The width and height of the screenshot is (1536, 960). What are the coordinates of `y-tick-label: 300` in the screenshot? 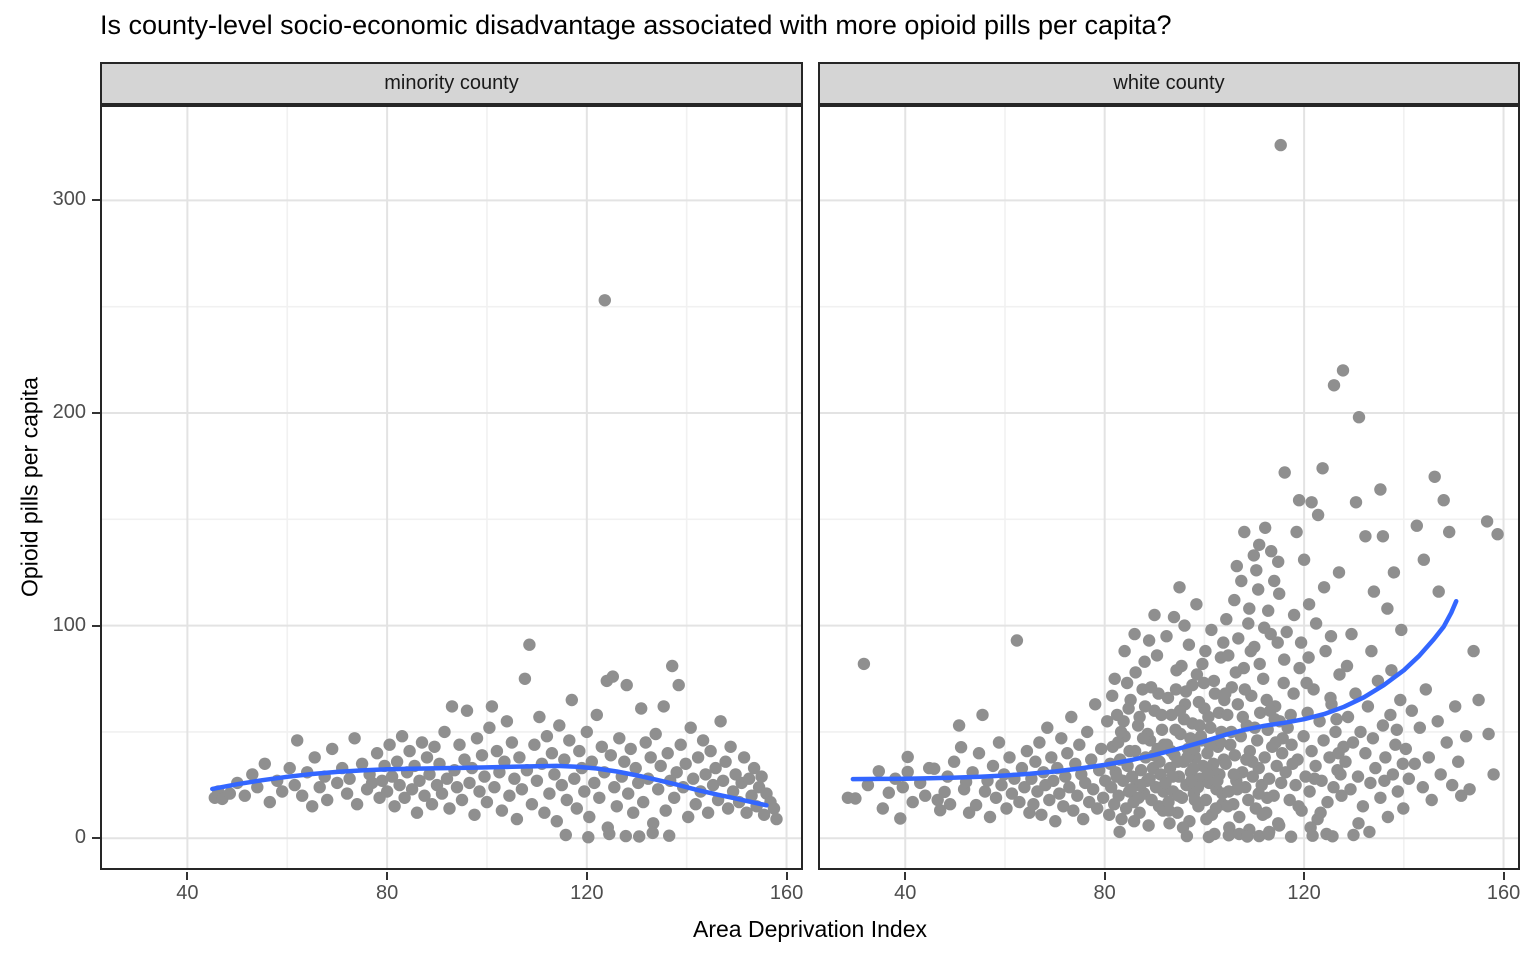 It's located at (69, 199).